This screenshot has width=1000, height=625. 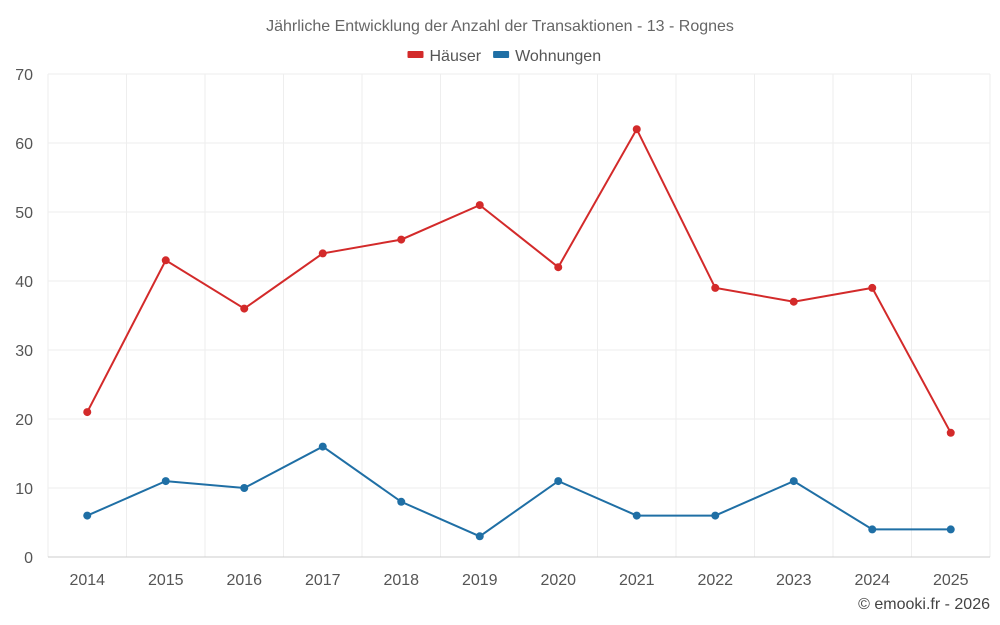 I want to click on legend-label: Wohnungen, so click(x=558, y=56).